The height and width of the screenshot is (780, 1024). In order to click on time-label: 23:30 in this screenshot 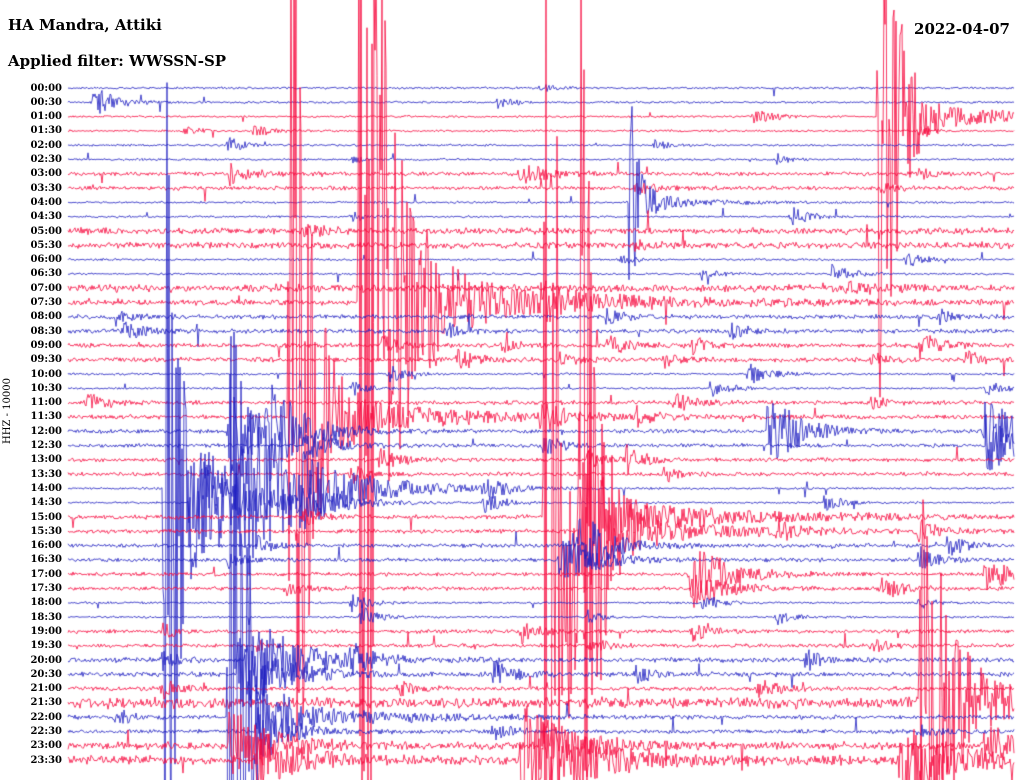, I will do `click(46, 760)`.